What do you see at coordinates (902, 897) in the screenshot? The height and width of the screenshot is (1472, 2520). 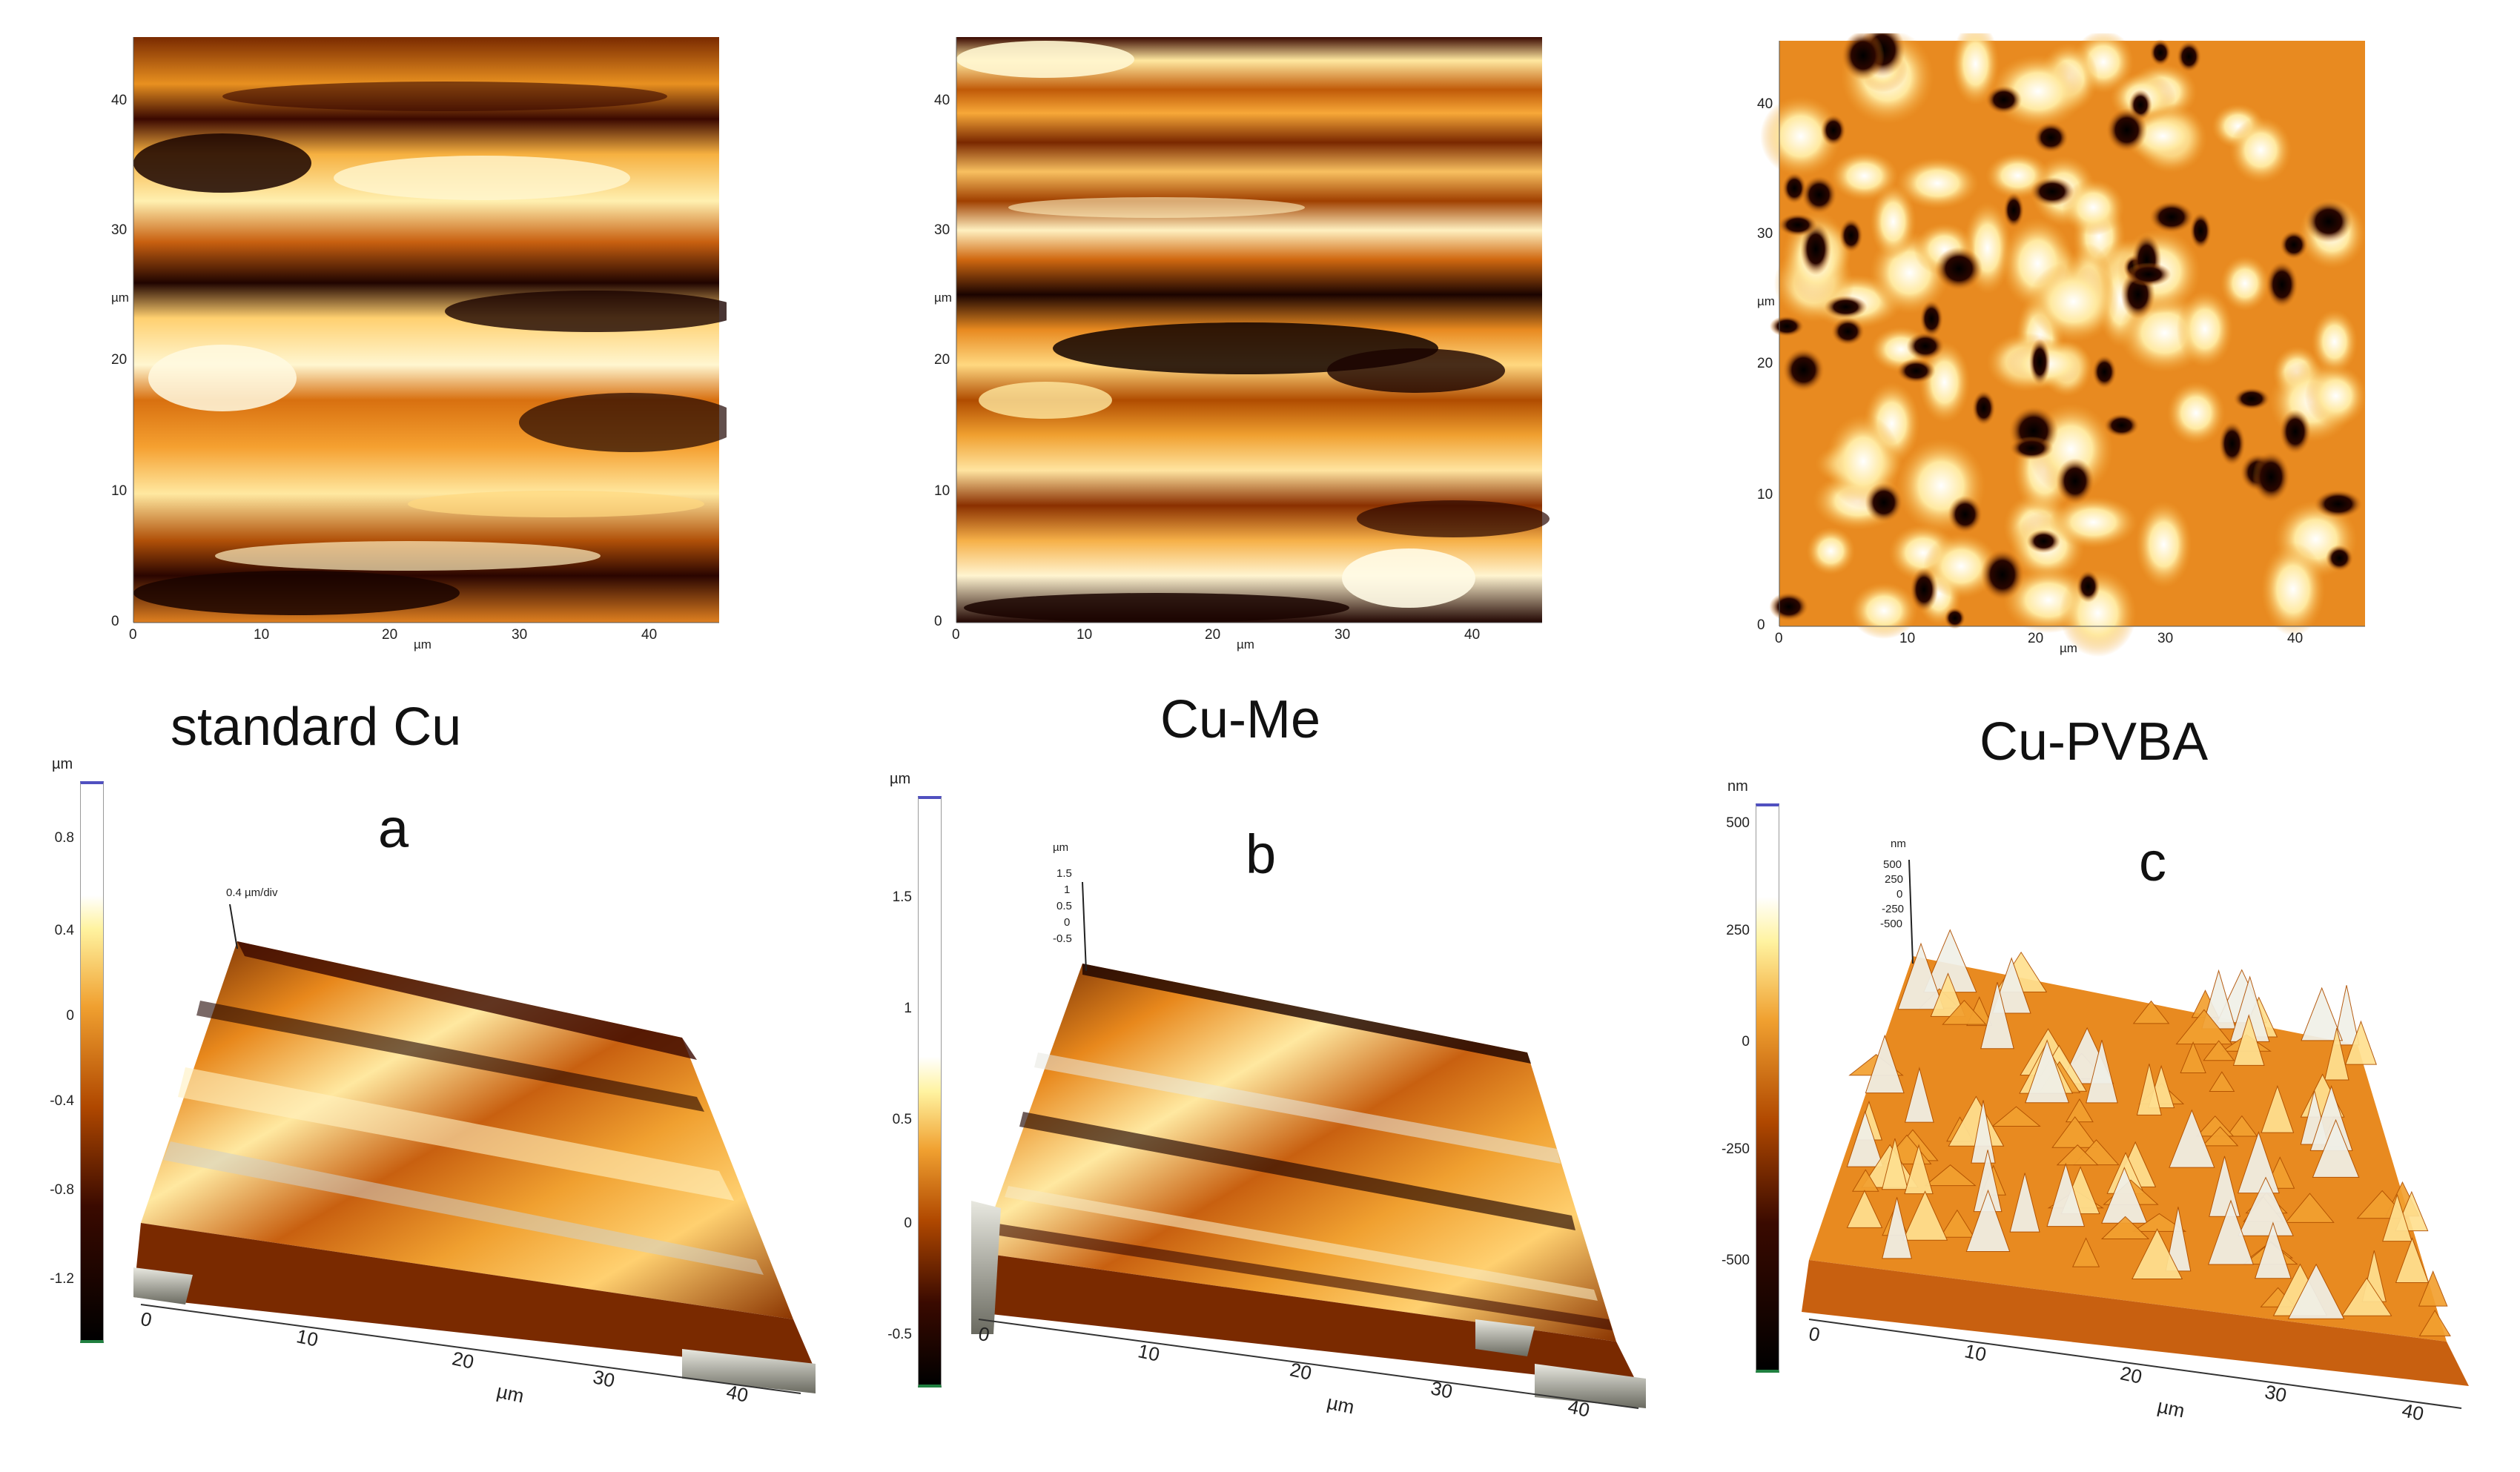 I see `colorbar-tick: 1.5` at bounding box center [902, 897].